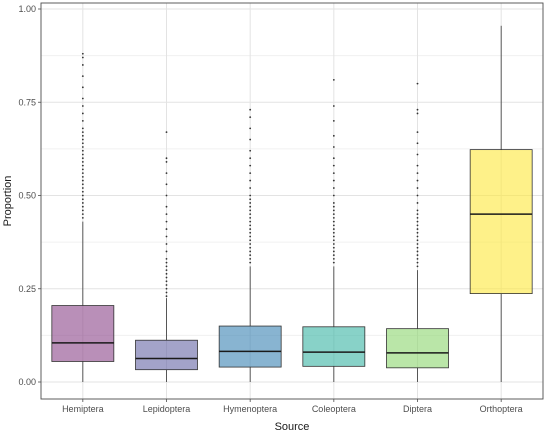 The image size is (550, 438). What do you see at coordinates (417, 232) in the screenshot?
I see `box-group-diptera` at bounding box center [417, 232].